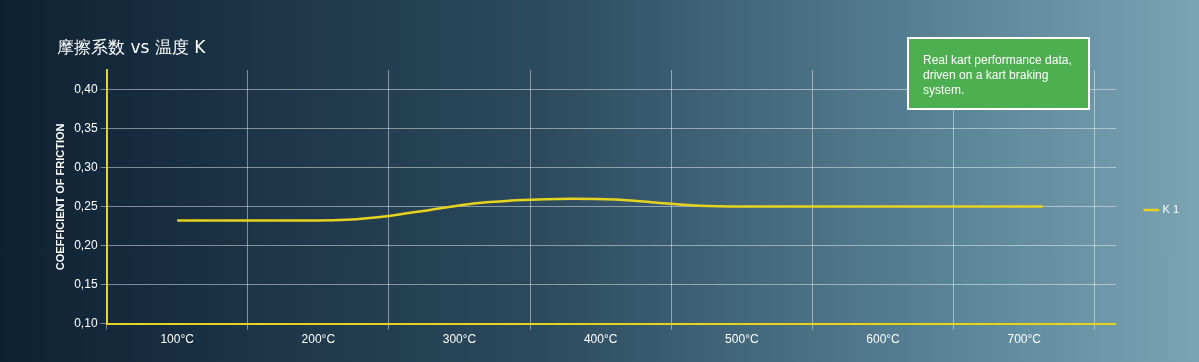 The width and height of the screenshot is (1199, 362). I want to click on x-tick-label: 100°C, so click(177, 339).